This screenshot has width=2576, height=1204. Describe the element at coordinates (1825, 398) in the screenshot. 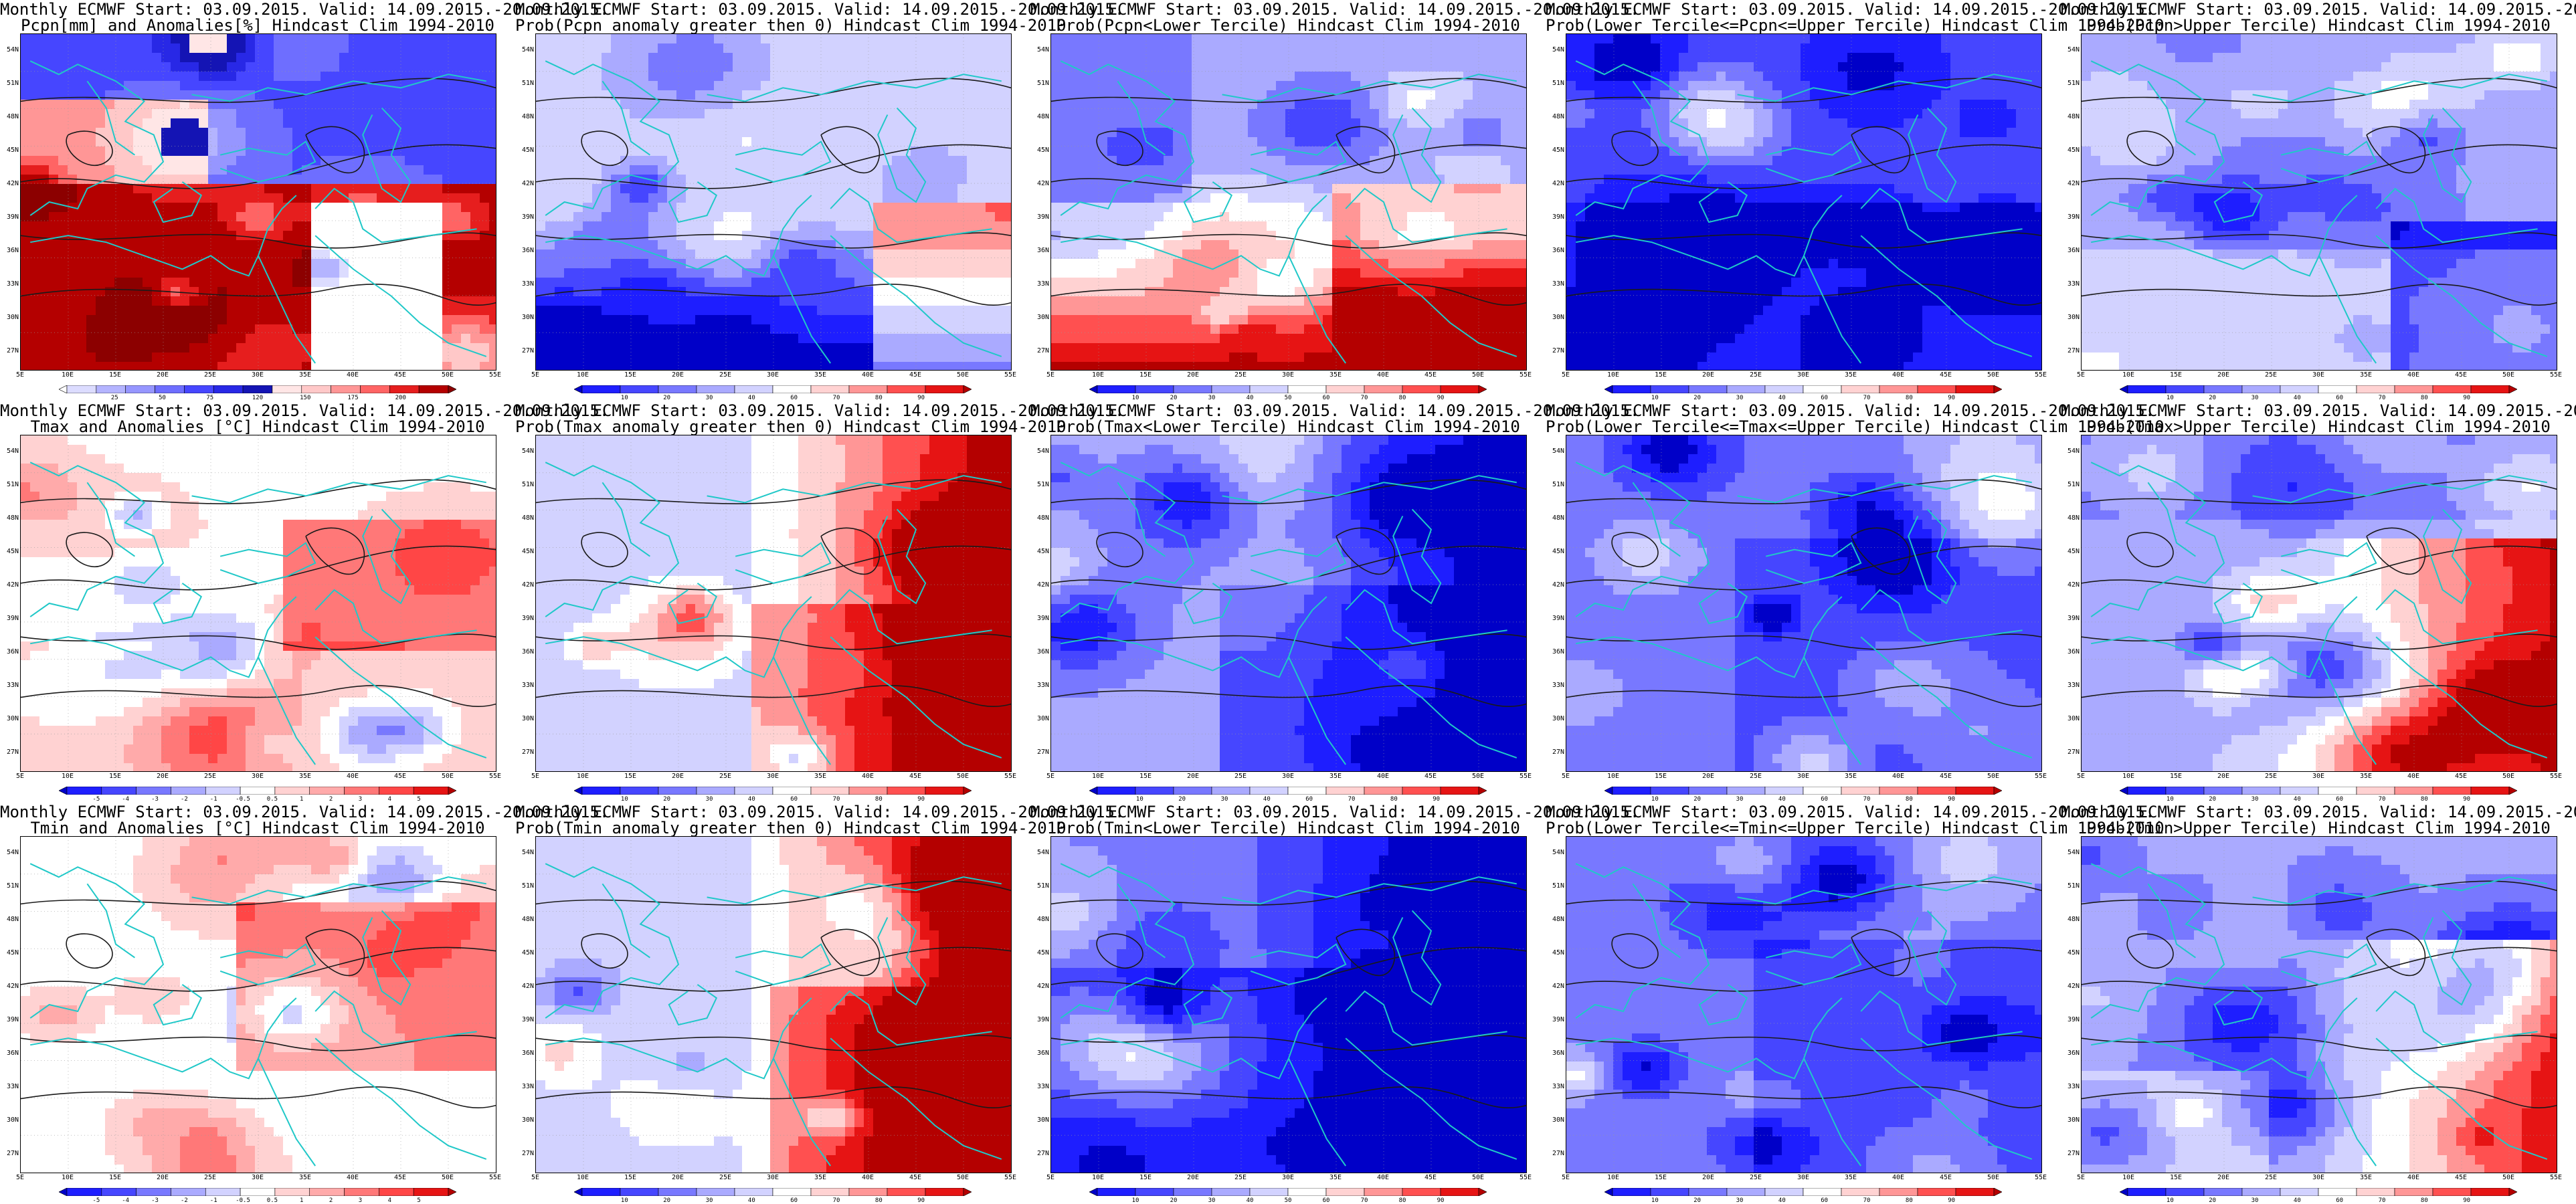

I see `colorbar-tick-label: 60` at that location.